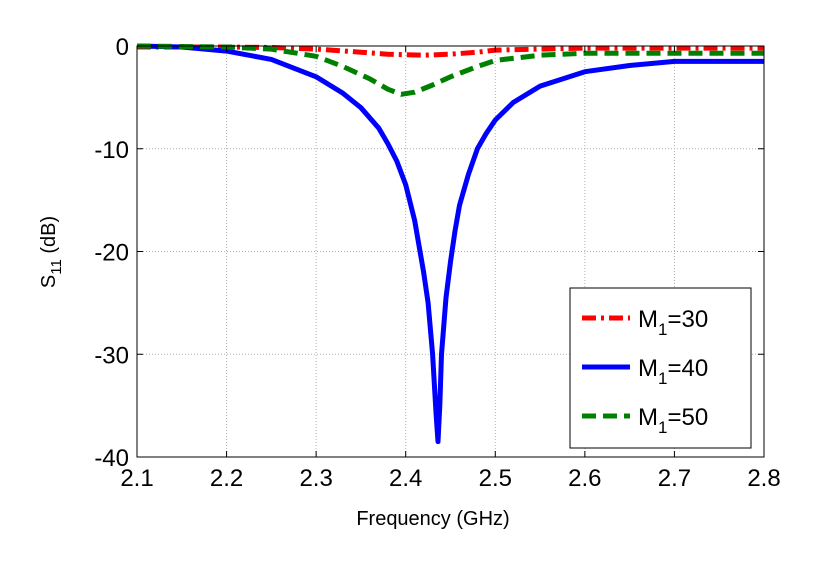  I want to click on legend-label: M1=40, so click(673, 371).